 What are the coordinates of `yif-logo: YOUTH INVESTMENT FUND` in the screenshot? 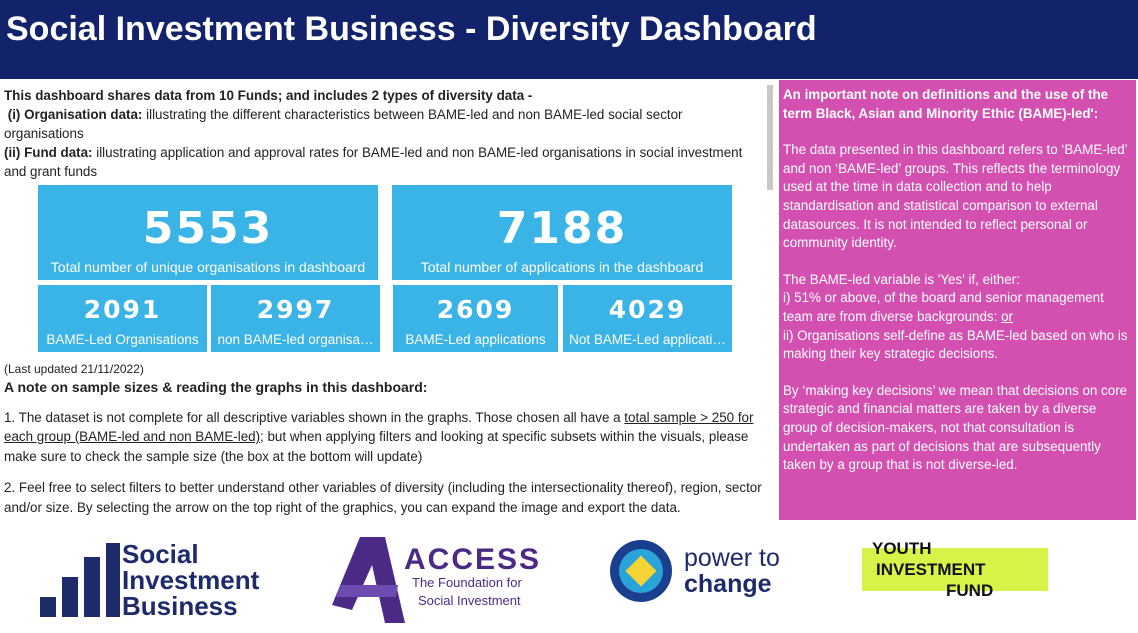 It's located at (955, 569).